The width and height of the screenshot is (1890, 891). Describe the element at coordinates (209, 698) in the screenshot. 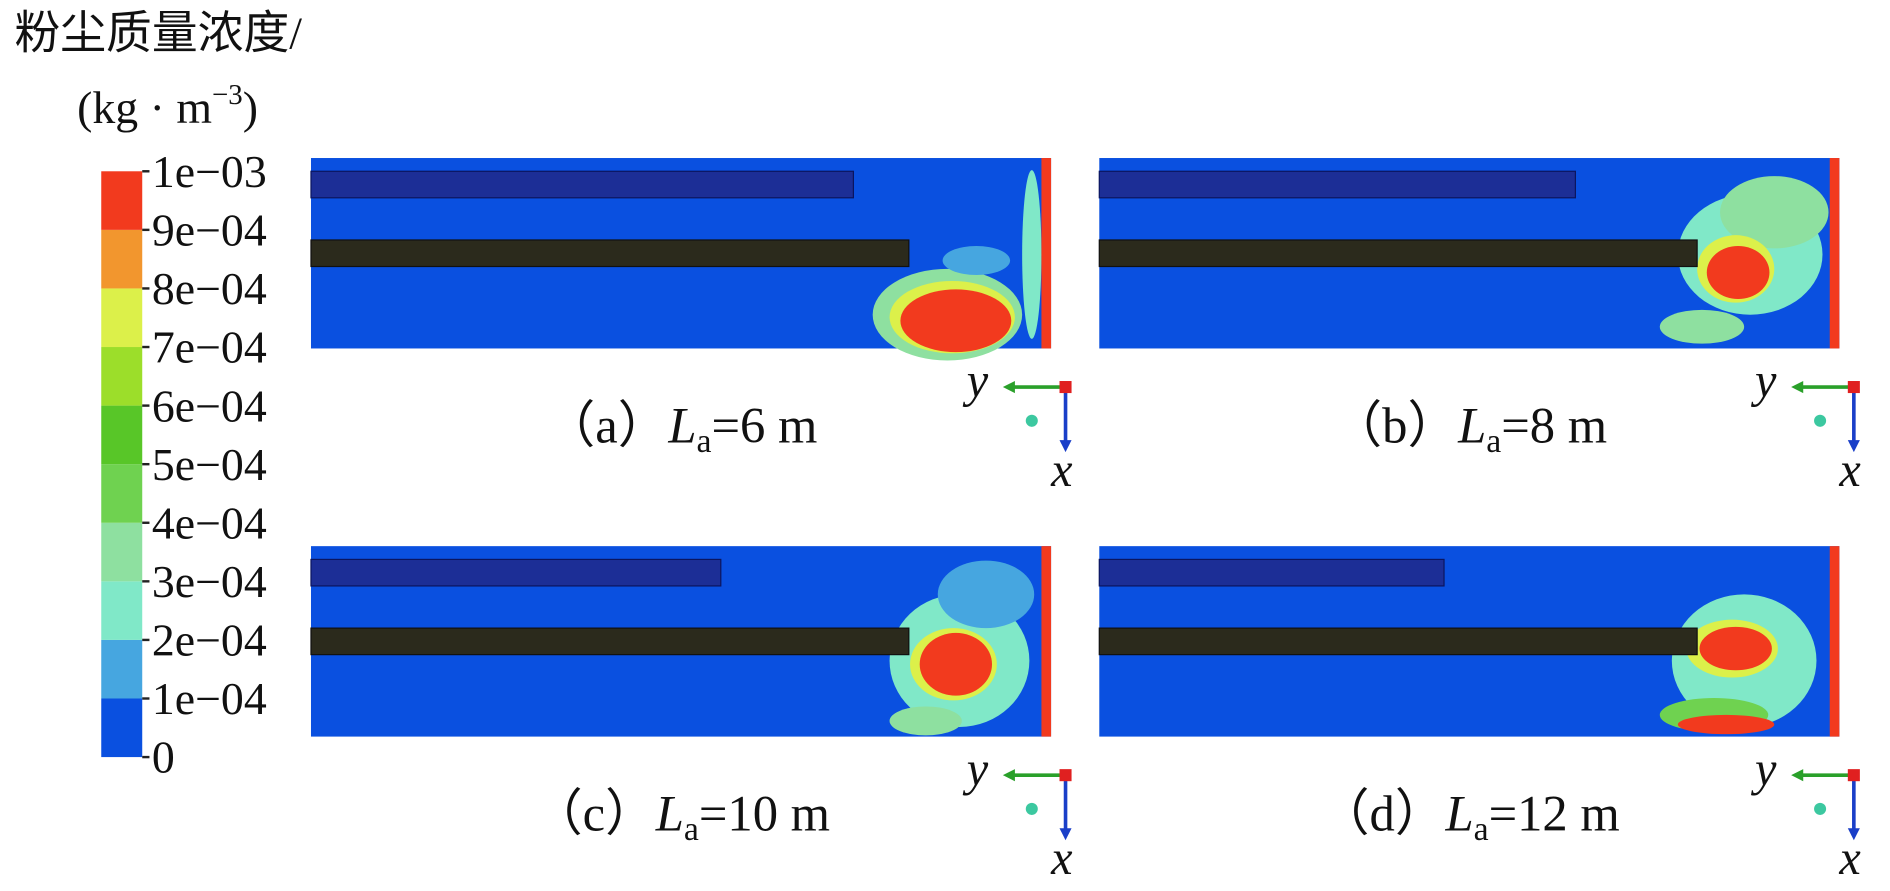

I see `tick-label: 1e−04` at that location.